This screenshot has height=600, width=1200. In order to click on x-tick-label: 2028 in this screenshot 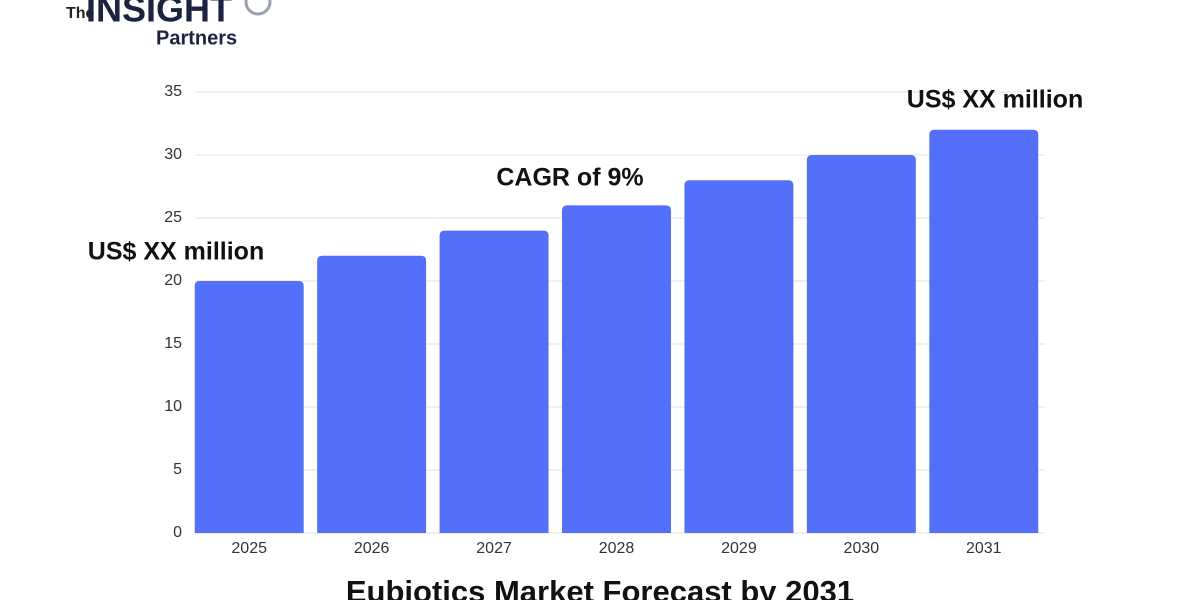, I will do `click(617, 548)`.